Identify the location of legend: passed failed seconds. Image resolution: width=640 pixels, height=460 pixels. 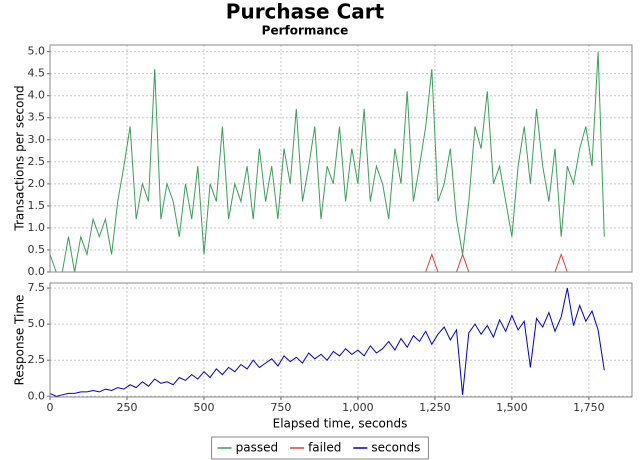
(320, 448).